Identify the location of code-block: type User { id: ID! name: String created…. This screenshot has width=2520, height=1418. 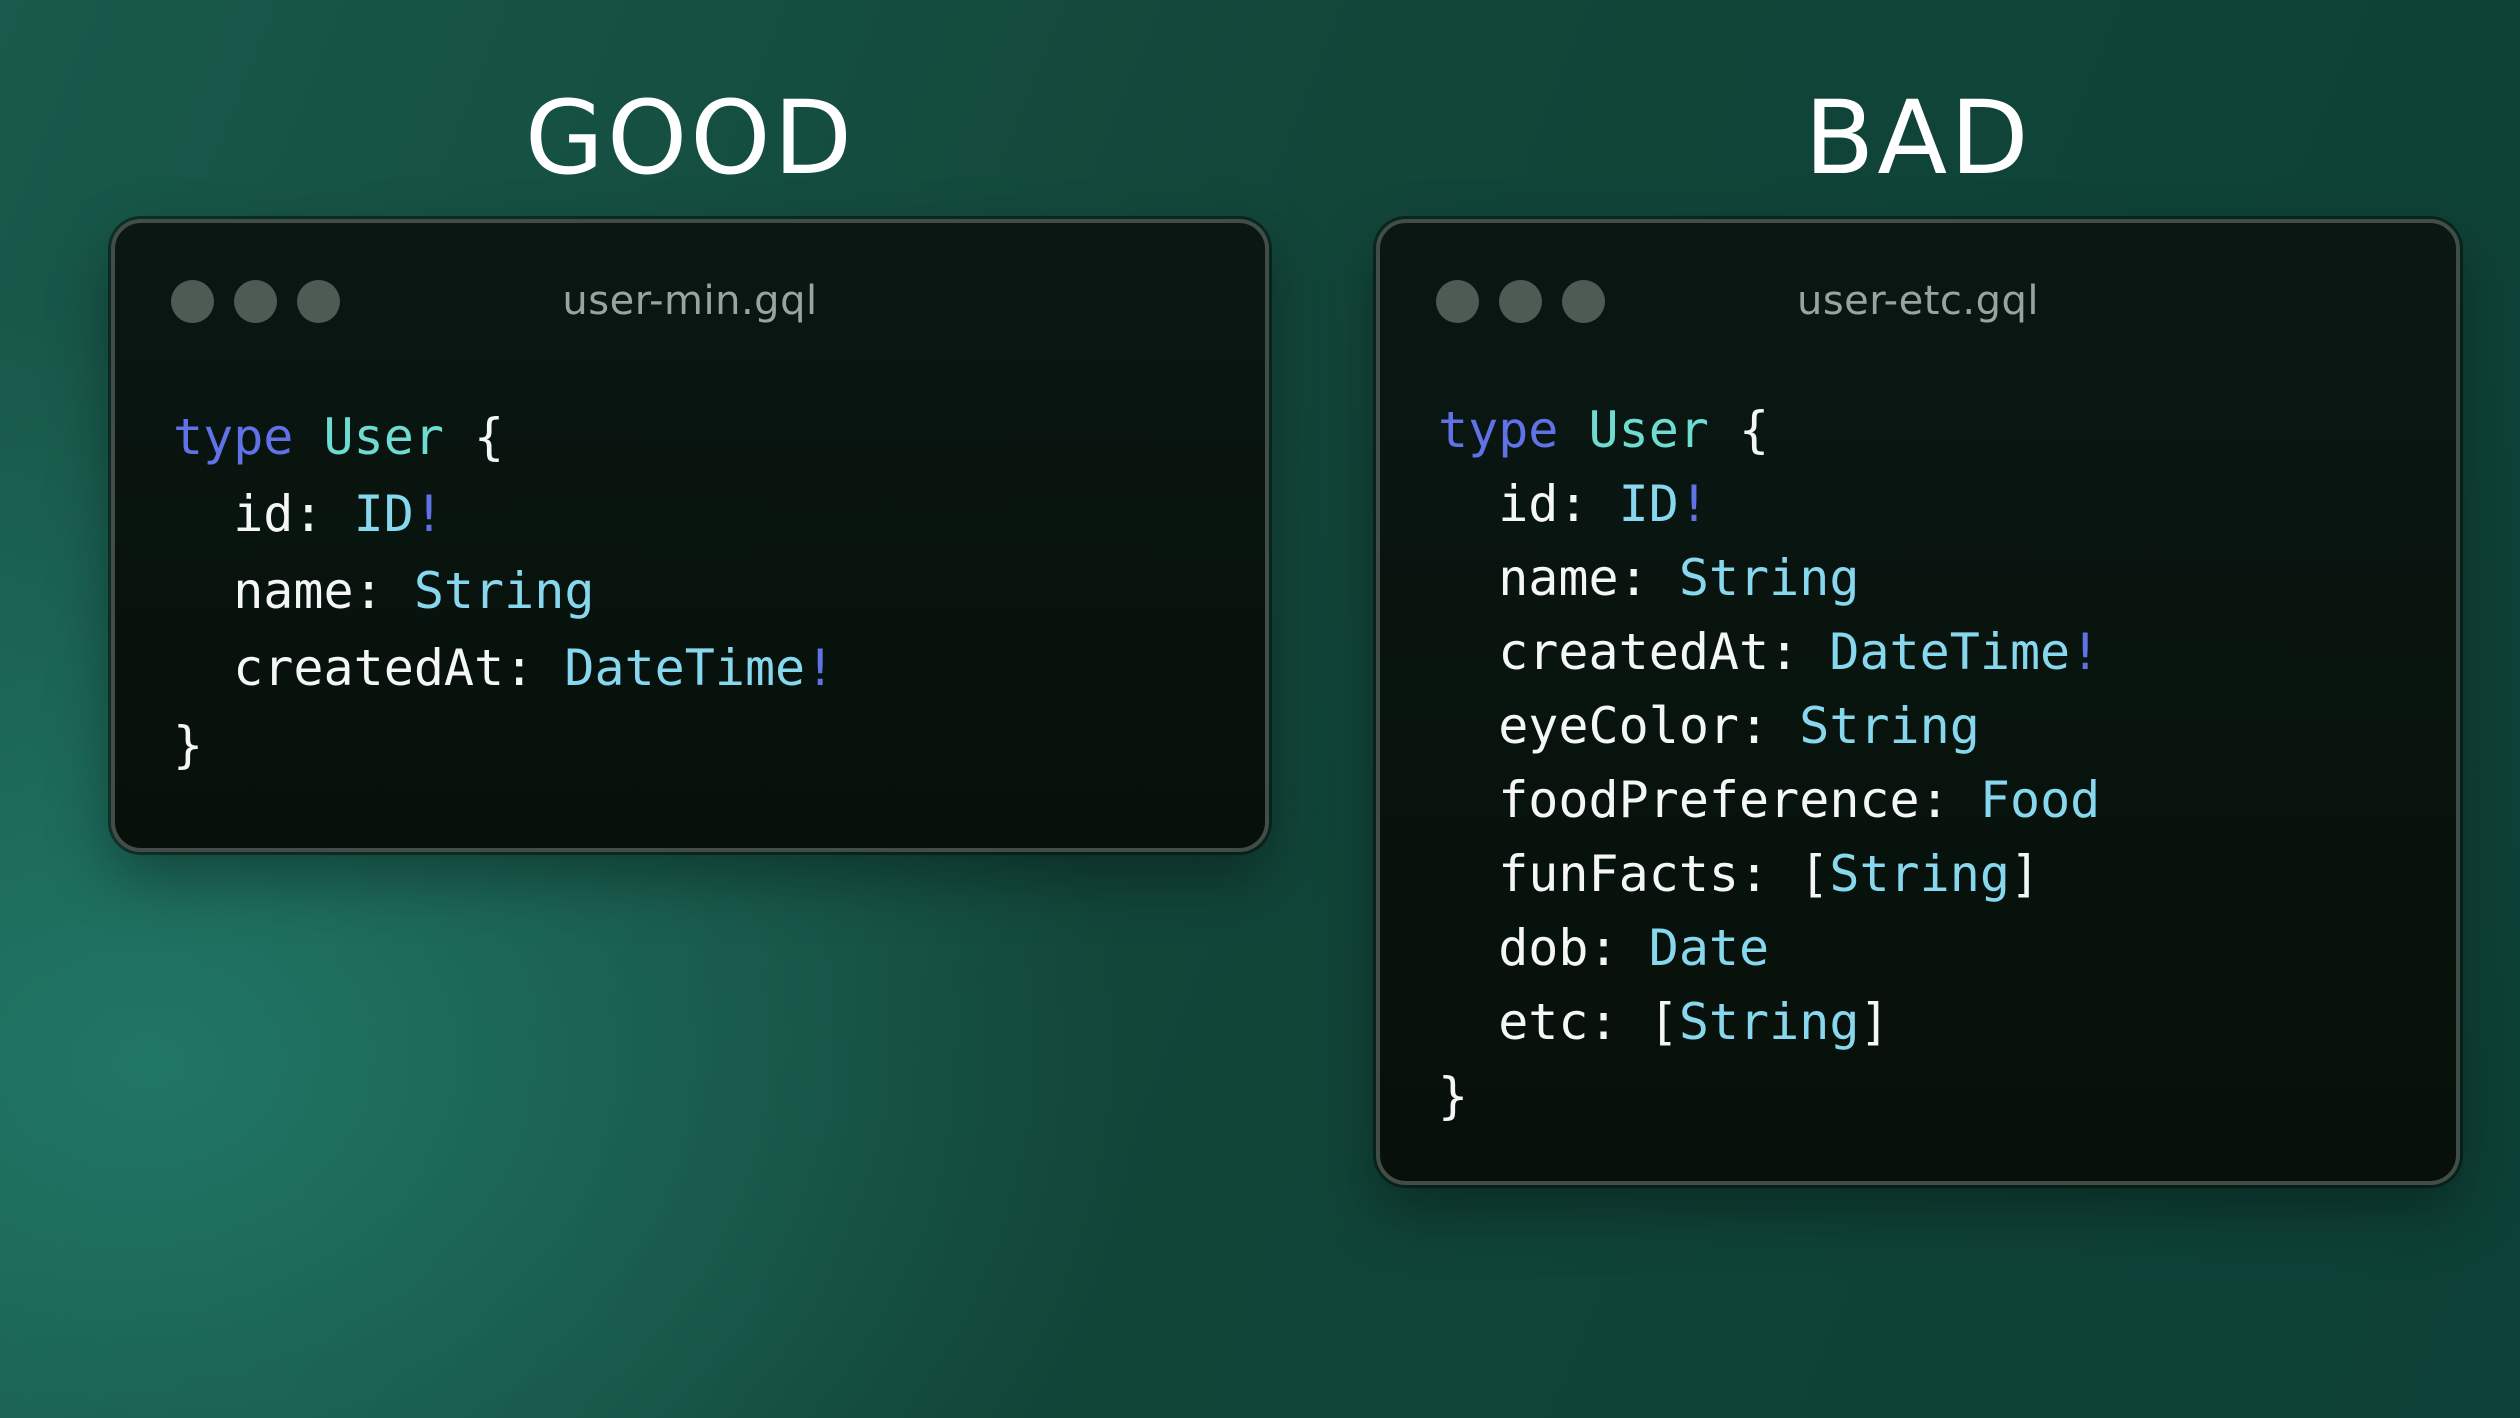
(704, 591).